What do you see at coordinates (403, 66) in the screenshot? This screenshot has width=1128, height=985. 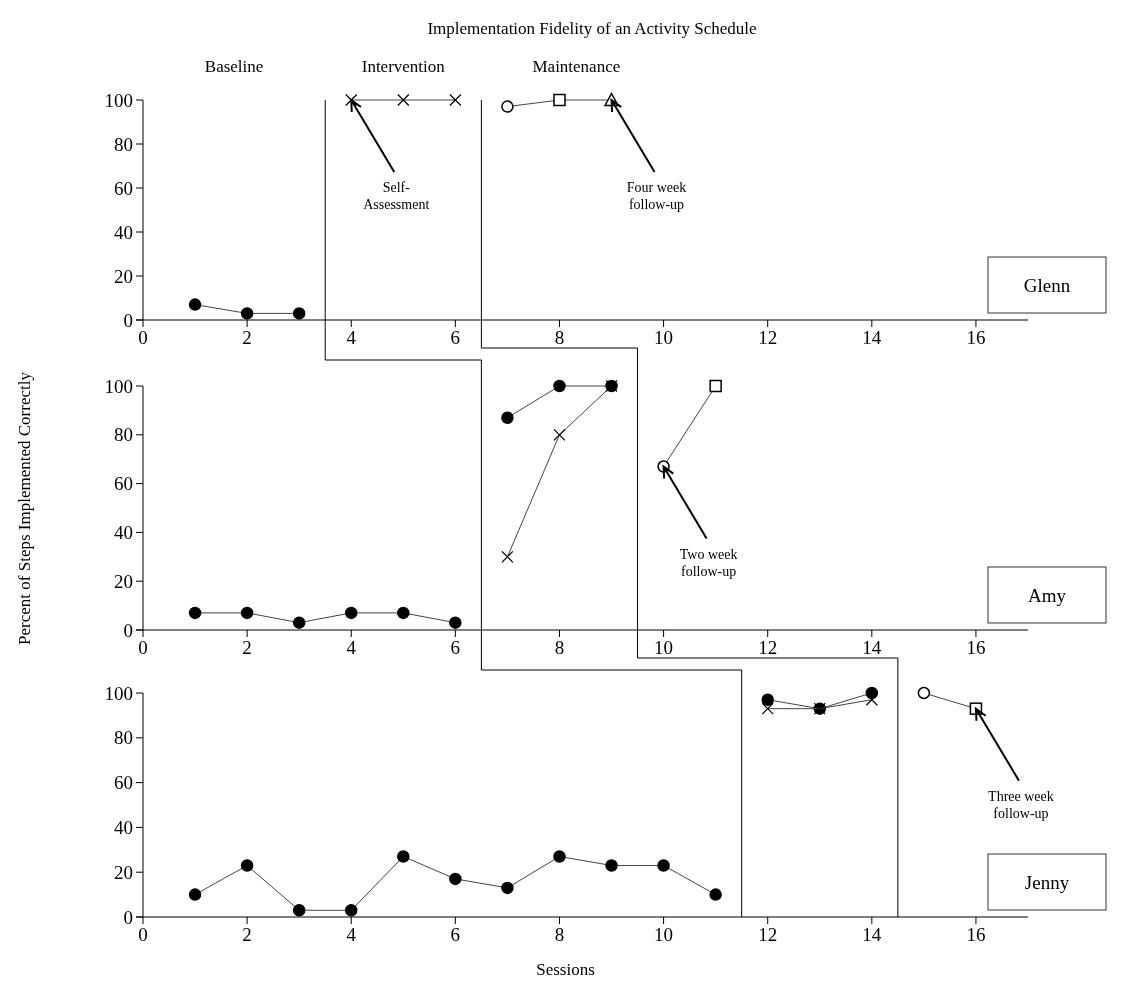 I see `text: Intervention` at bounding box center [403, 66].